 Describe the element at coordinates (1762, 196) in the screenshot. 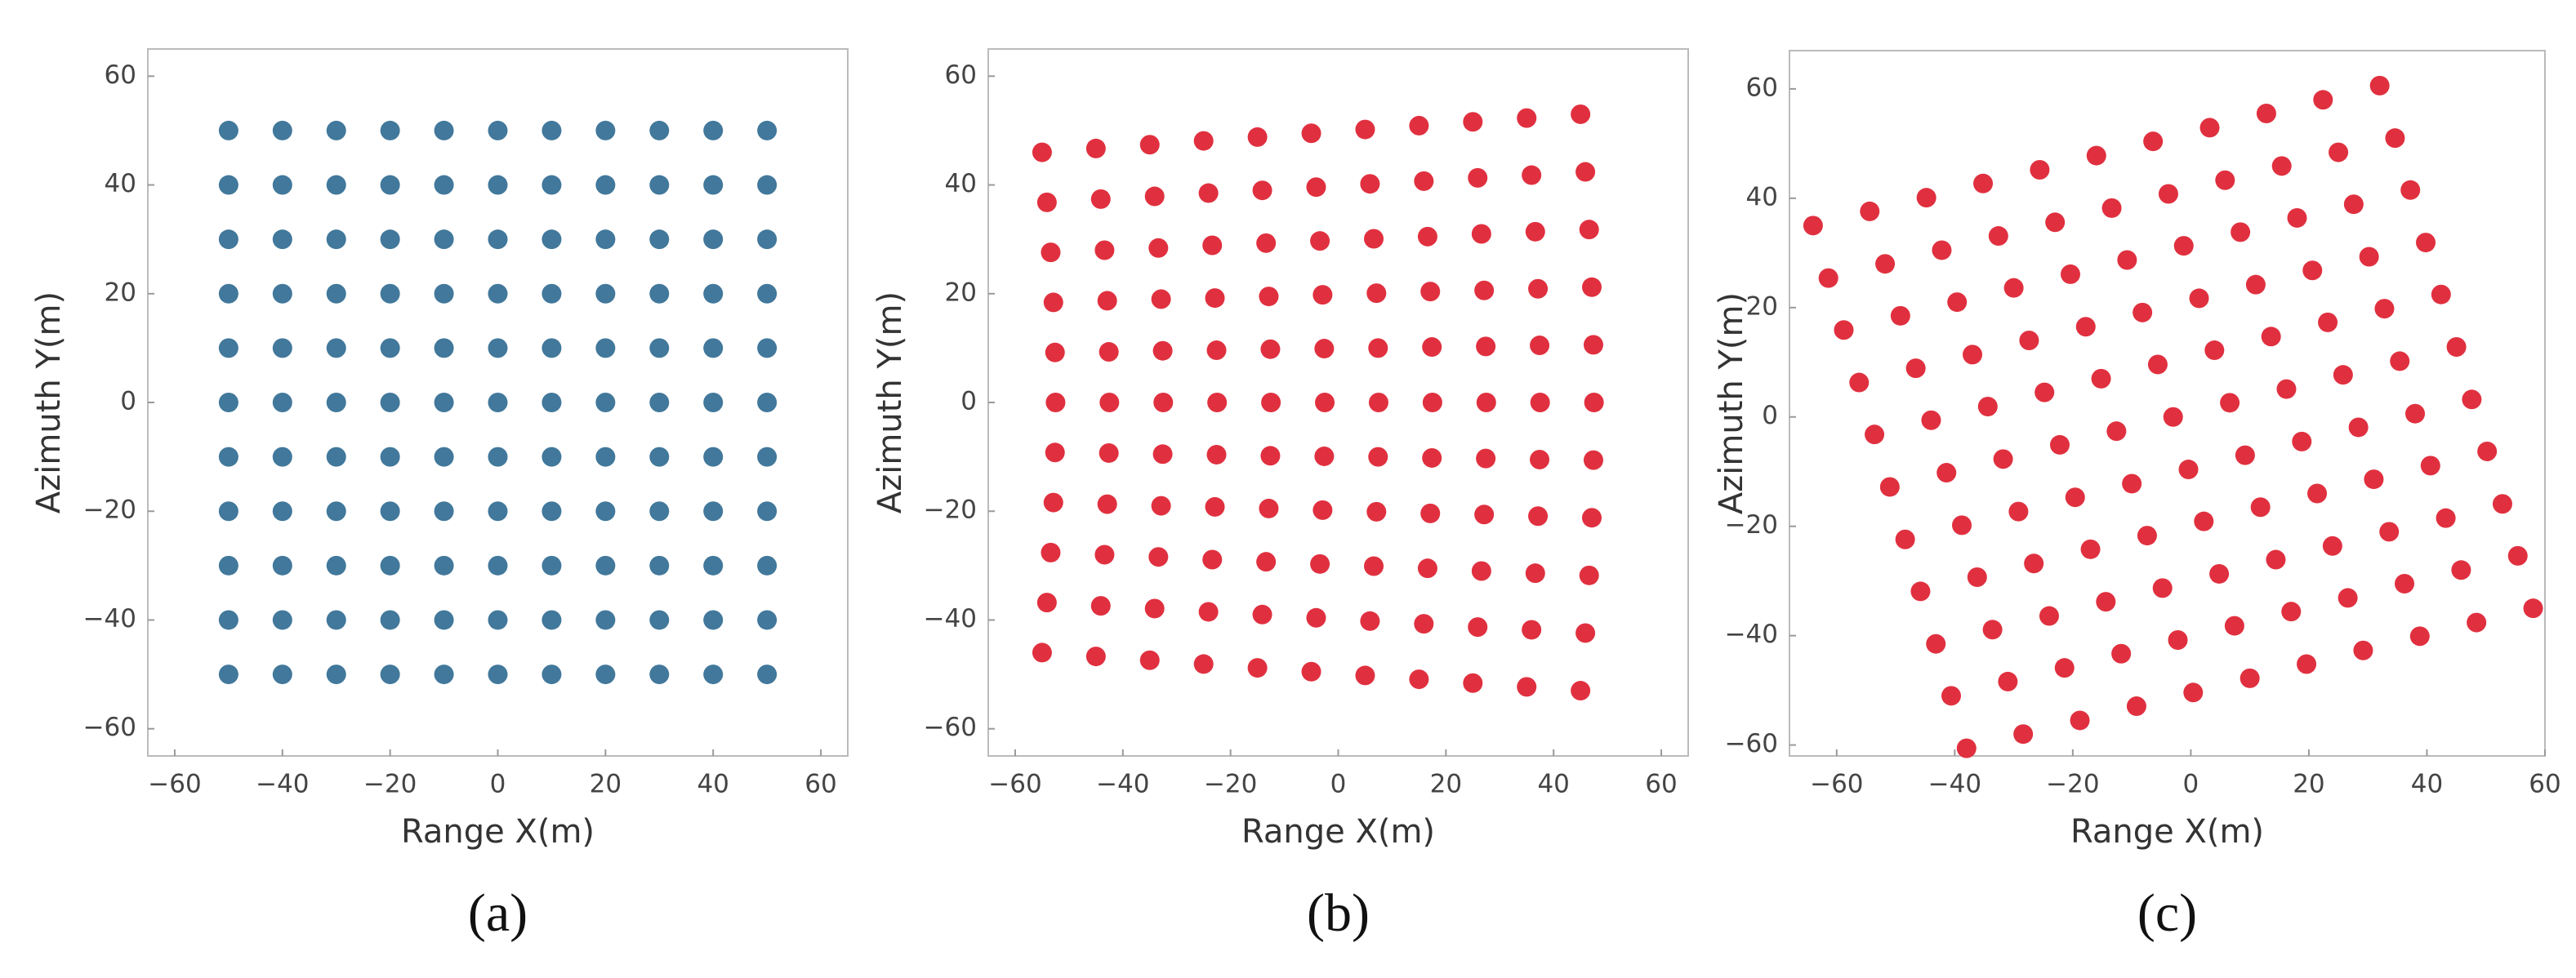

I see `y-tick-label: 40` at that location.